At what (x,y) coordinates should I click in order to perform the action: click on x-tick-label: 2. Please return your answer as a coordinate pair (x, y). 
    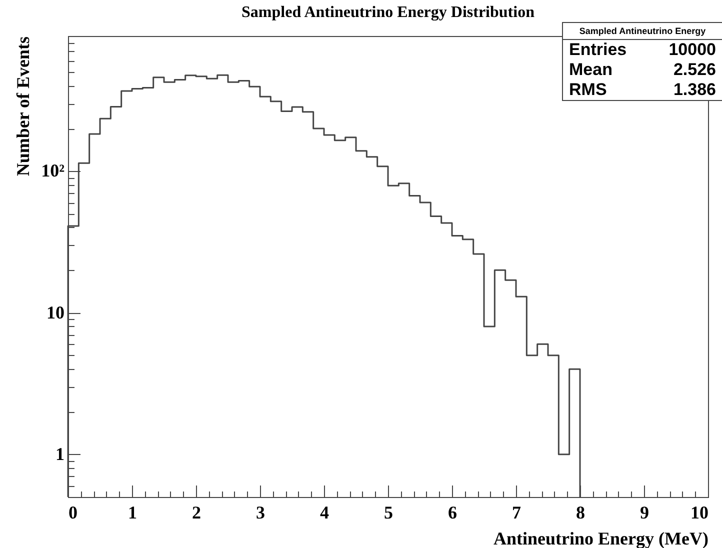
    Looking at the image, I should click on (196, 512).